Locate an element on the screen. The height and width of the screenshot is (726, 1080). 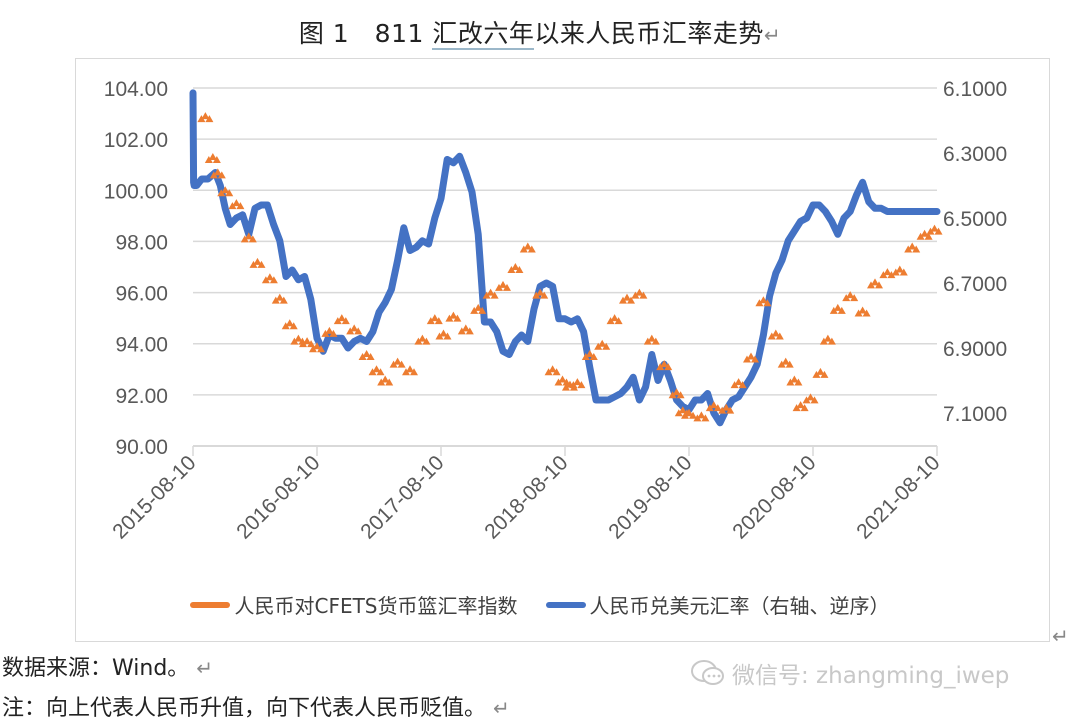
legend-label-cfets: 人民币对CFETS货币篮汇率指数 is located at coordinates (376, 606).